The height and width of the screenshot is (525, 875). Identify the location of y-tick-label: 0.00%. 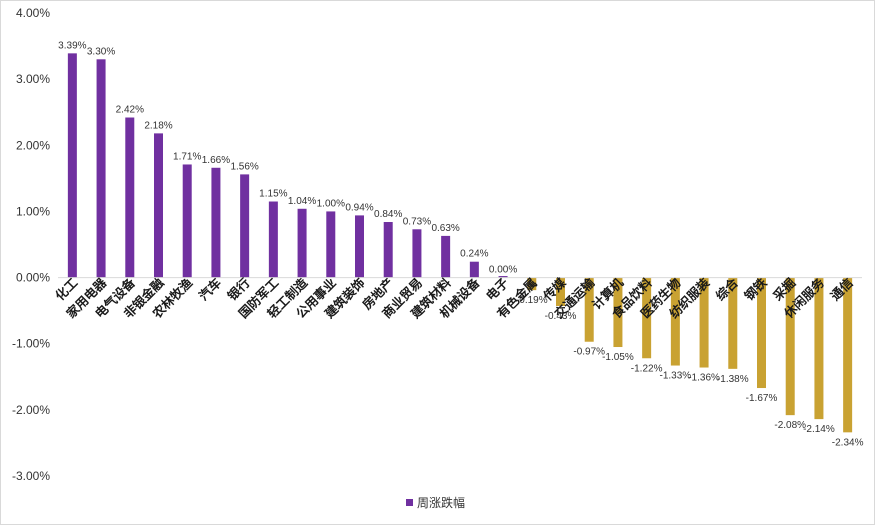
(33, 278).